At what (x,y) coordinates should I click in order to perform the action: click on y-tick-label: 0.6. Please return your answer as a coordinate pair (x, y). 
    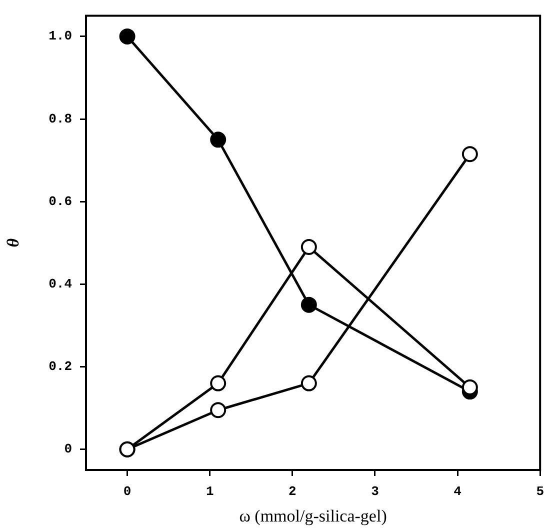
    Looking at the image, I should click on (60, 201).